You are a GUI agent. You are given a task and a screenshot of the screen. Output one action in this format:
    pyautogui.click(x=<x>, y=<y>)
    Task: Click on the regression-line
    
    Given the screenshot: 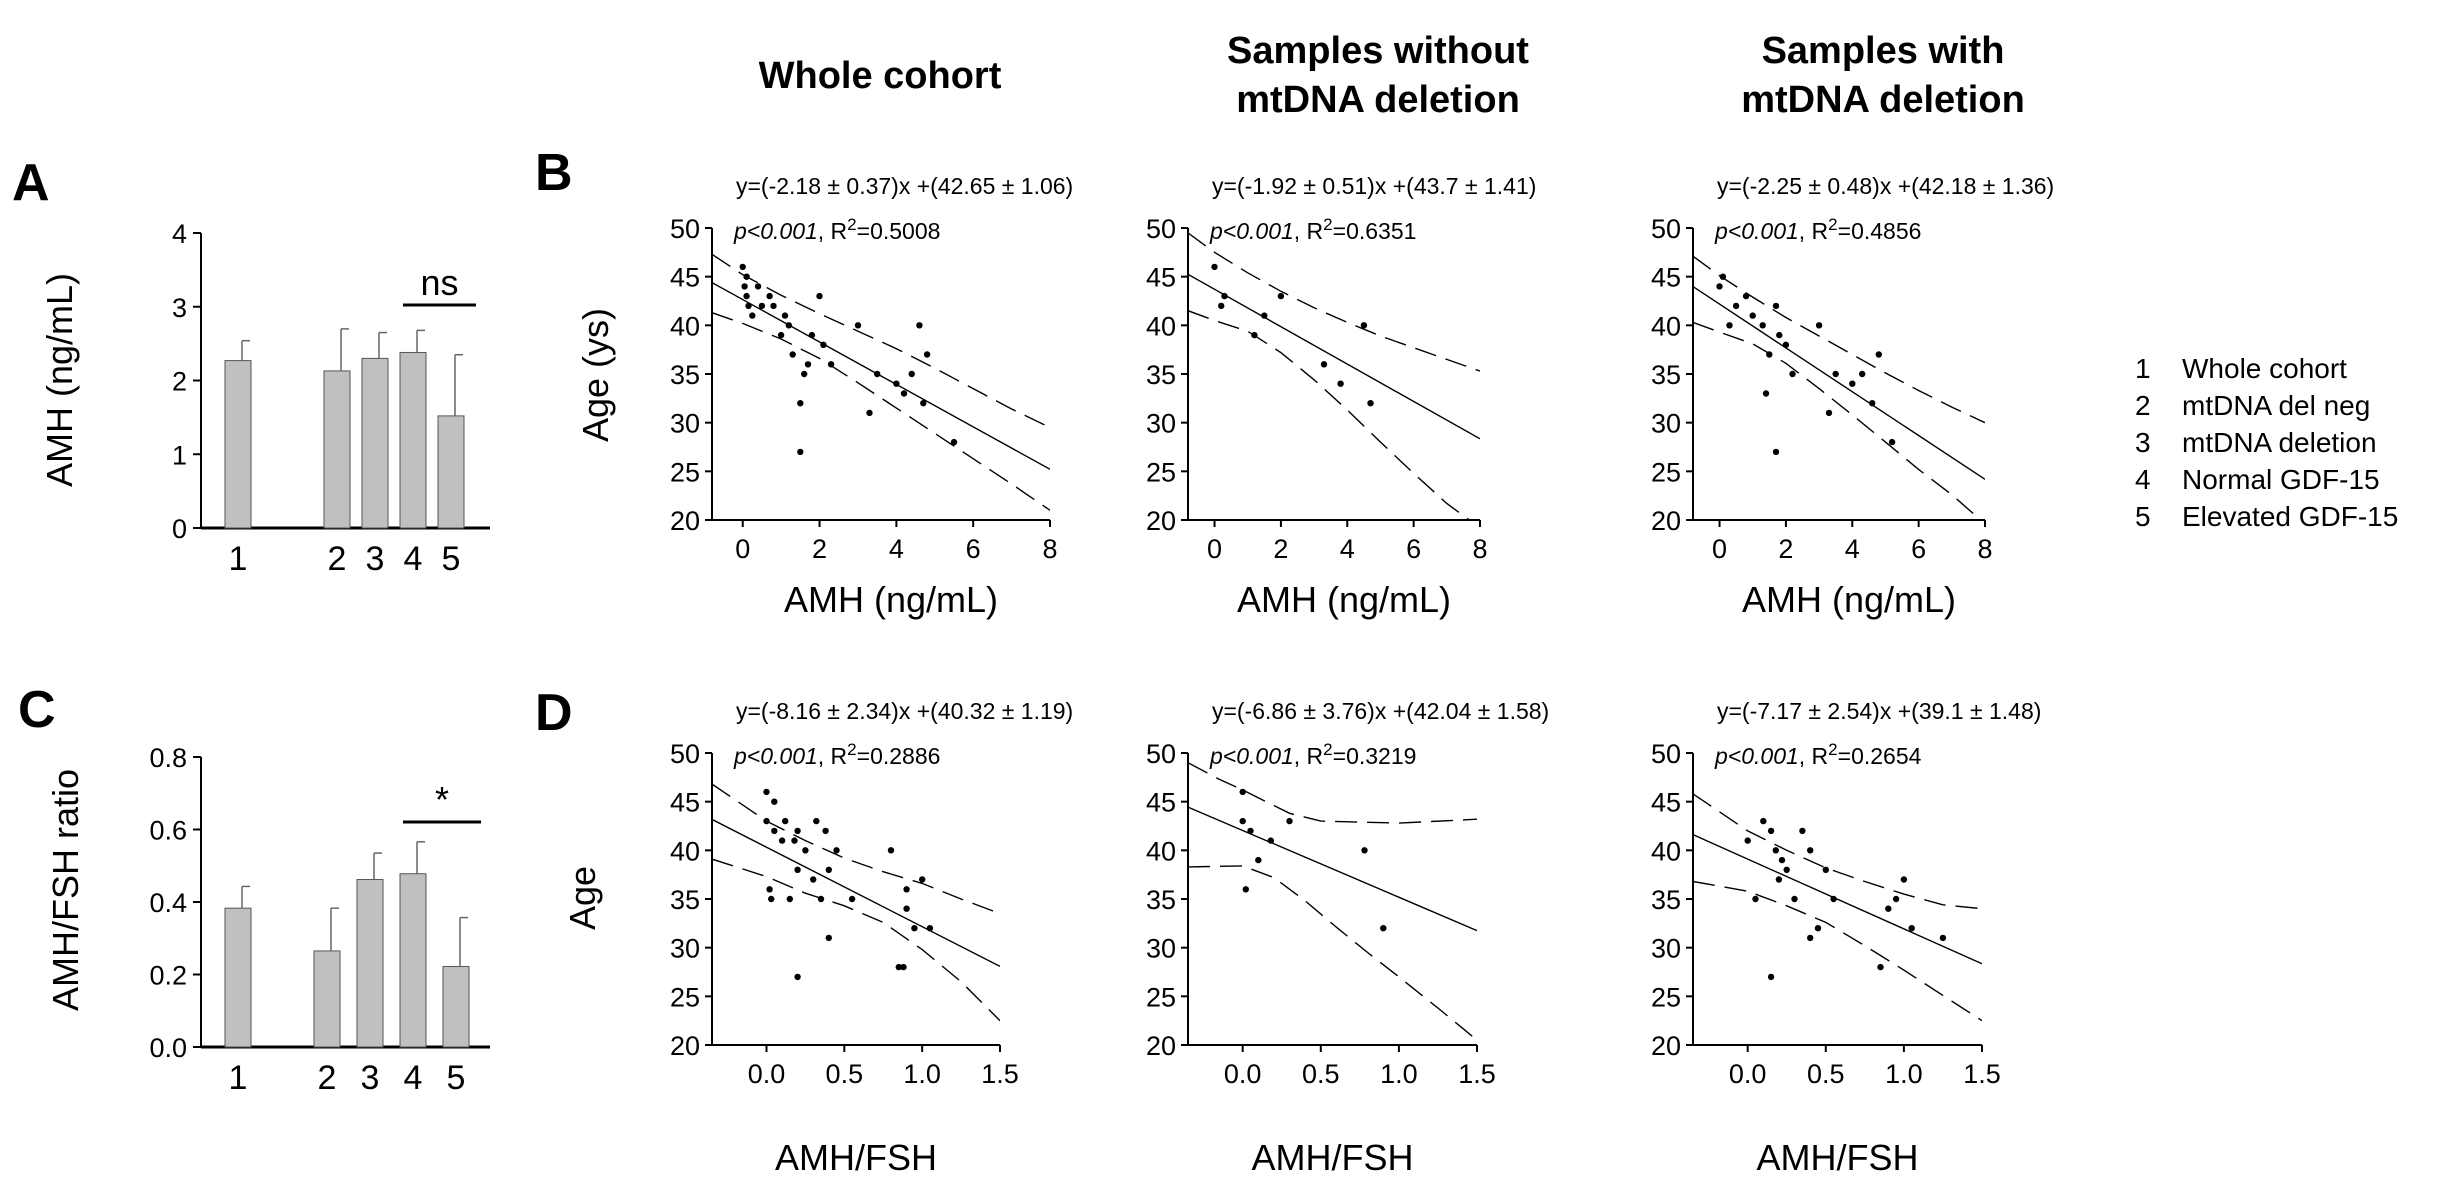 What is the action you would take?
    pyautogui.click(x=856, y=892)
    